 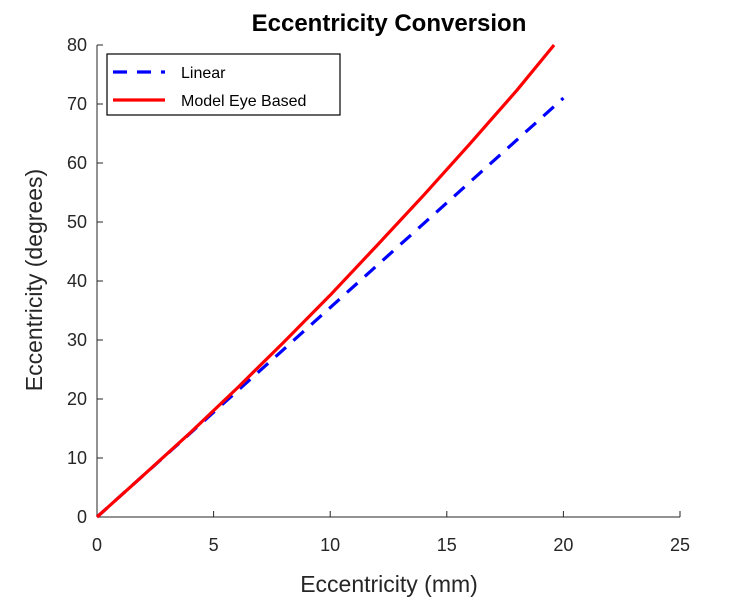 What do you see at coordinates (389, 584) in the screenshot?
I see `x-axis-label: Eccentricity (mm)` at bounding box center [389, 584].